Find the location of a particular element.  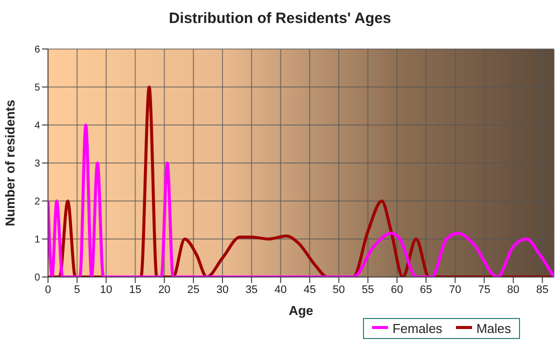

y-tick-label: 5 is located at coordinates (37, 88).